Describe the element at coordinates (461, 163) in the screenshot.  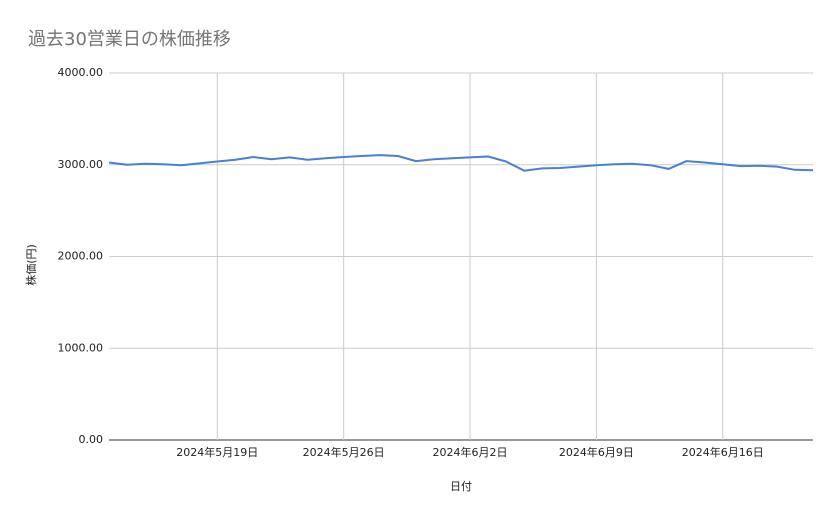
I see `line` at that location.